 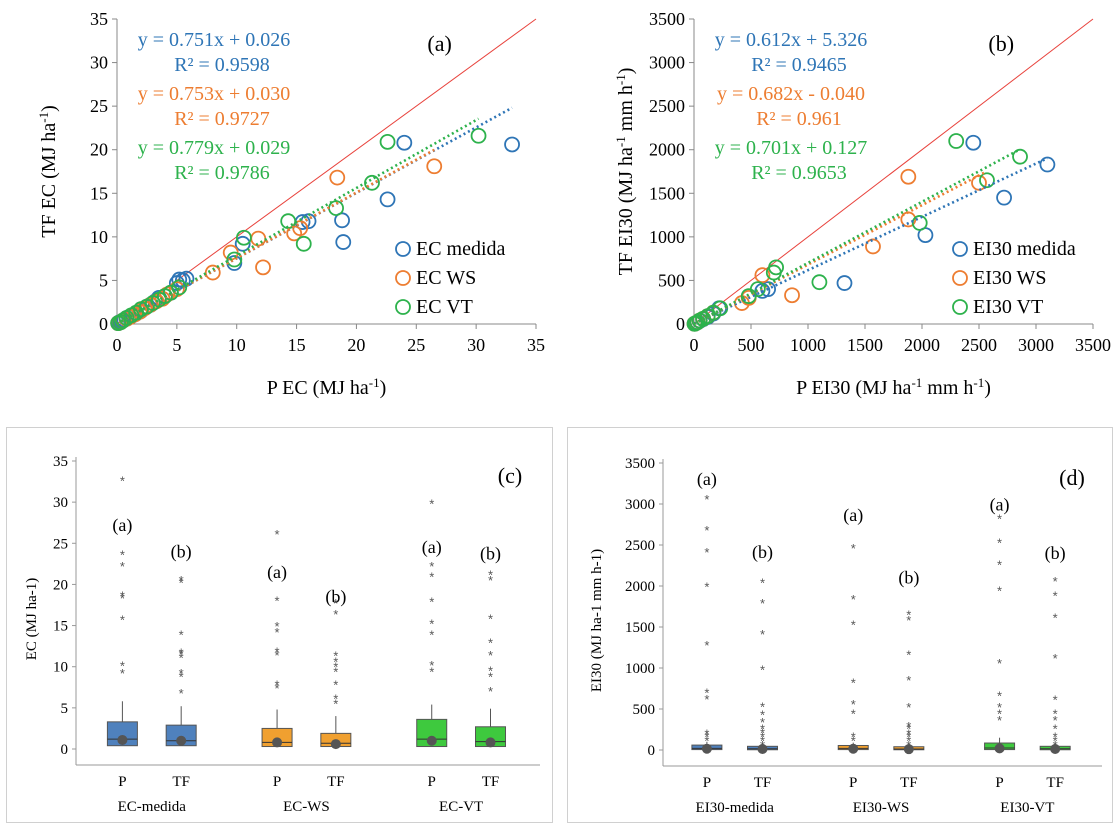 I want to click on significance-letter: (a), so click(x=432, y=547).